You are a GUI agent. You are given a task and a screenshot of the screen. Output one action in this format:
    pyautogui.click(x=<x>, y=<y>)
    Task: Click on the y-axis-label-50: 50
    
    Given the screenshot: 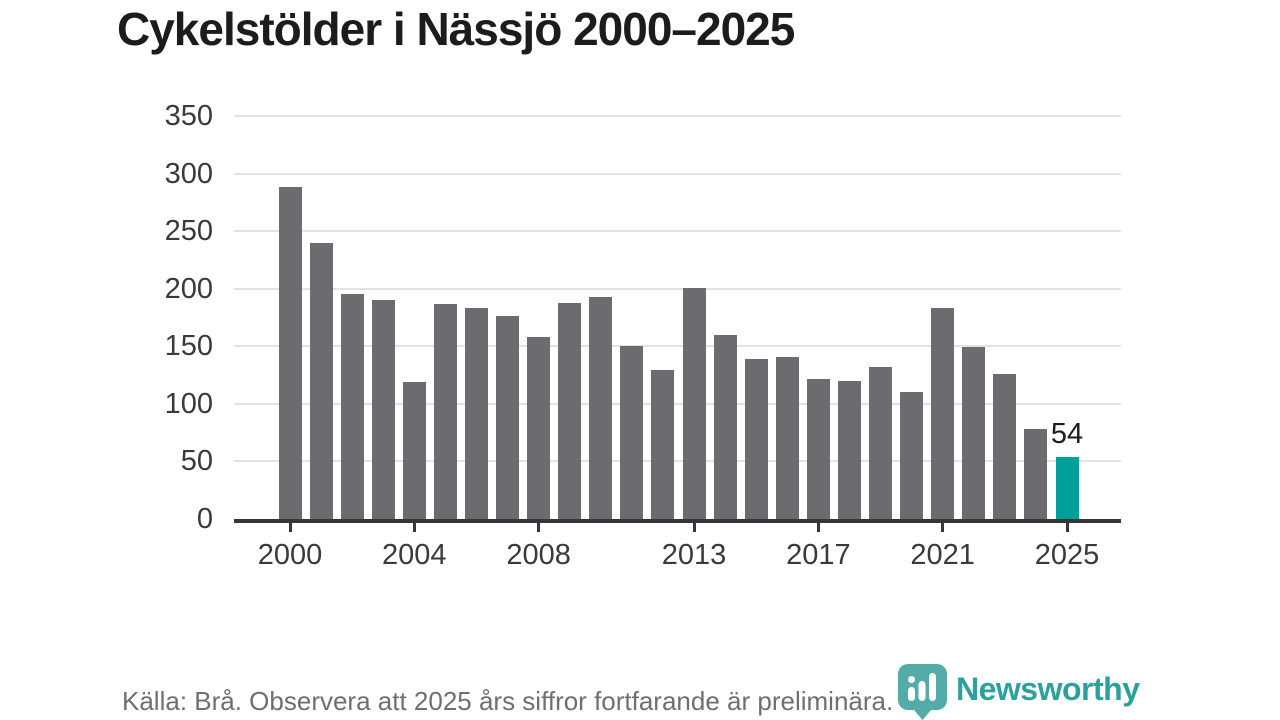 What is the action you would take?
    pyautogui.click(x=196, y=461)
    